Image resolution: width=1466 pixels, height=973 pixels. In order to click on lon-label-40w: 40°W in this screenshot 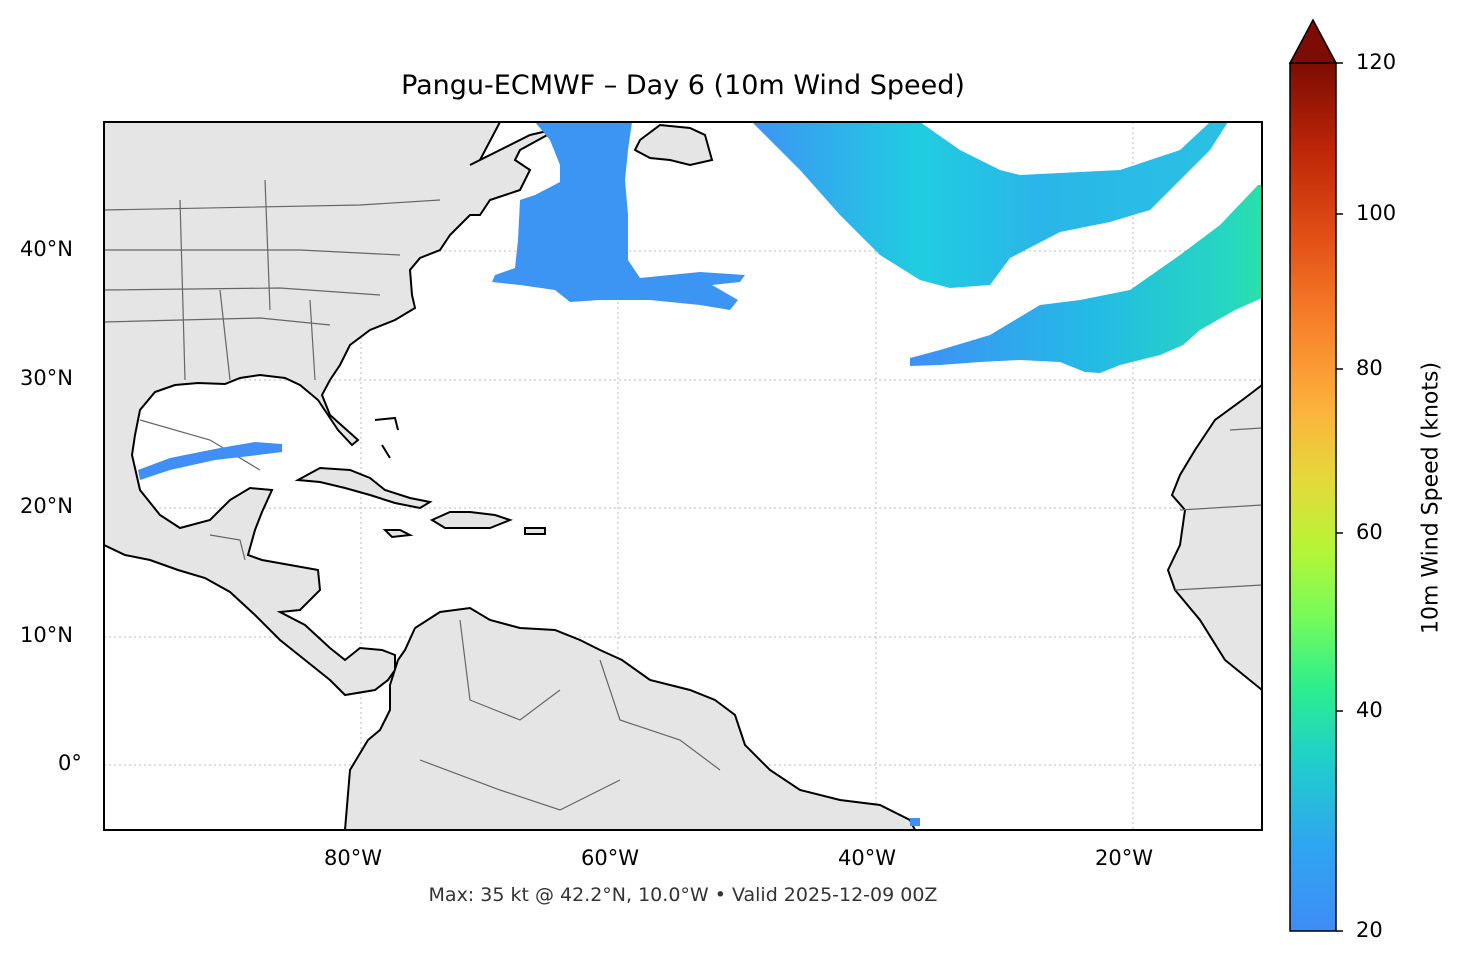, I will do `click(867, 858)`.